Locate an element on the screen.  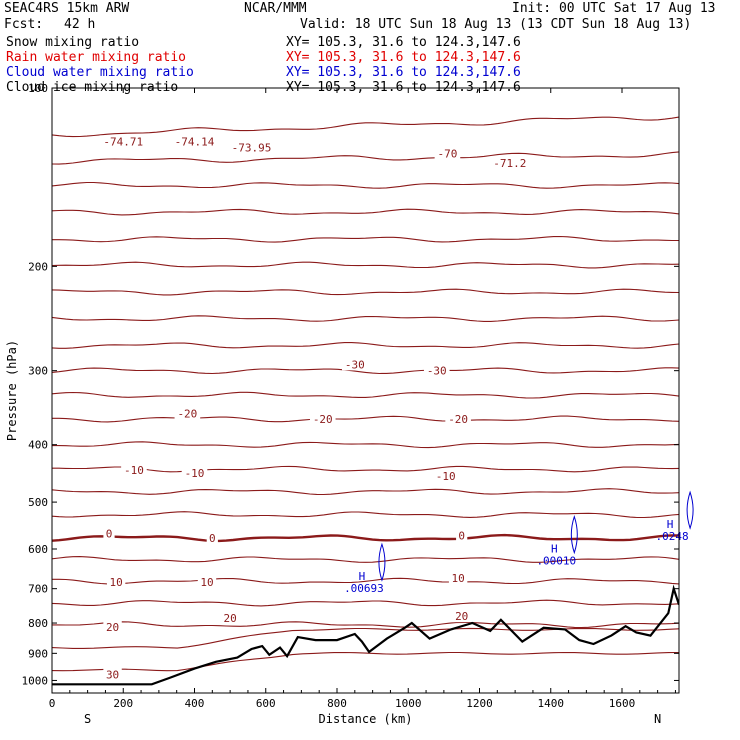
x-tick-label: 800 is located at coordinates (337, 703).